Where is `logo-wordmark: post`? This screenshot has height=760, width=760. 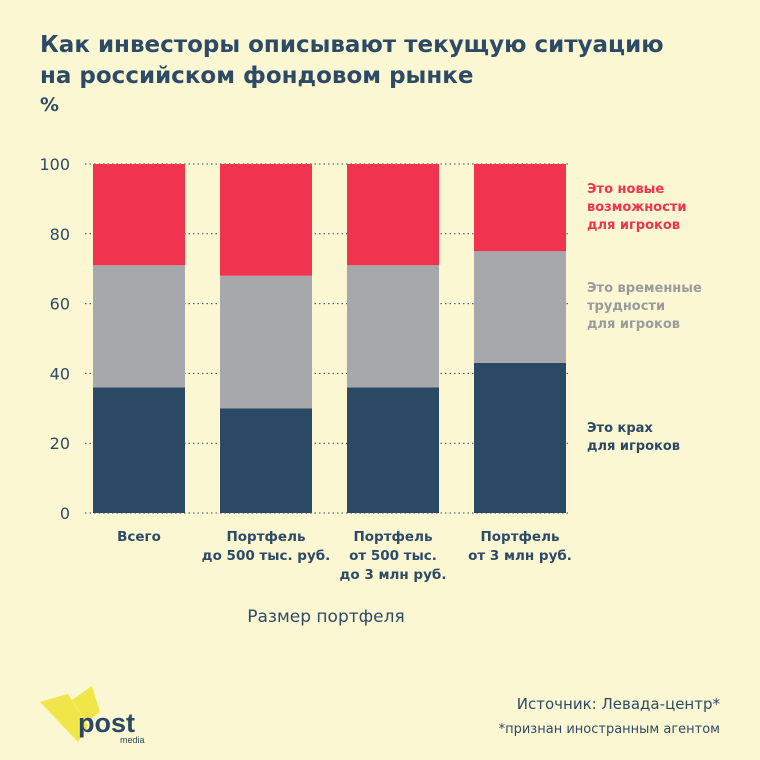 logo-wordmark: post is located at coordinates (106, 723).